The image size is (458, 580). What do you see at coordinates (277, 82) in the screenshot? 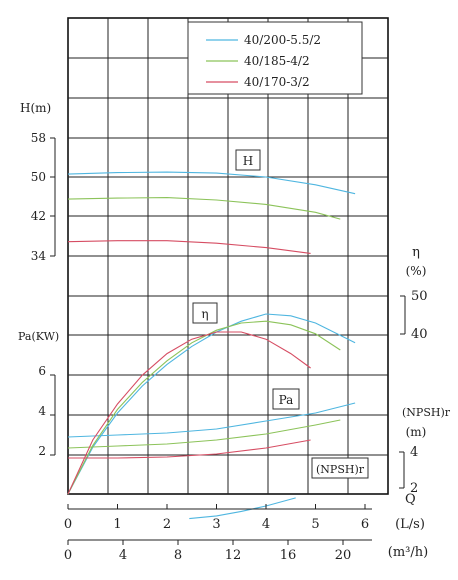
I see `legend-entry-3: 40/170-3/2` at bounding box center [277, 82].